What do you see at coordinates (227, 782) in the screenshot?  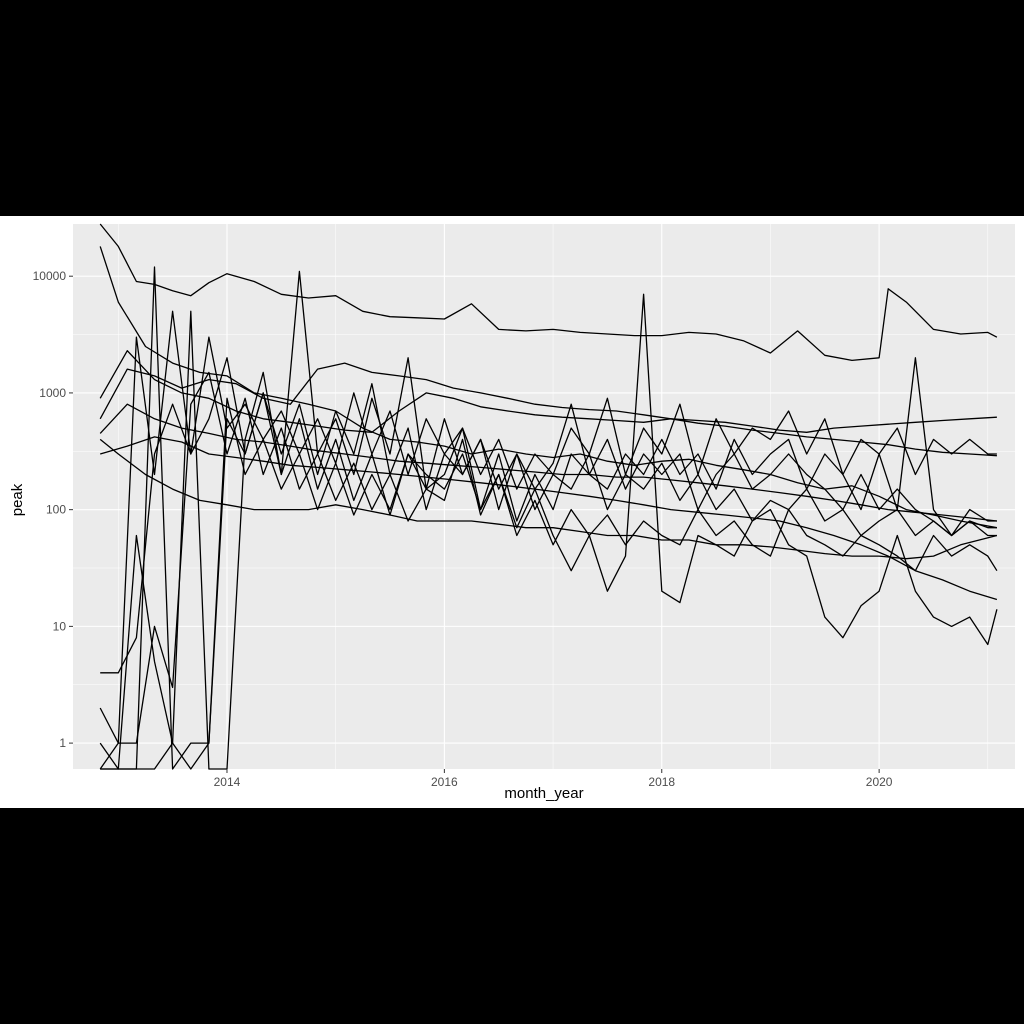 I see `x-tick-label: 2014` at bounding box center [227, 782].